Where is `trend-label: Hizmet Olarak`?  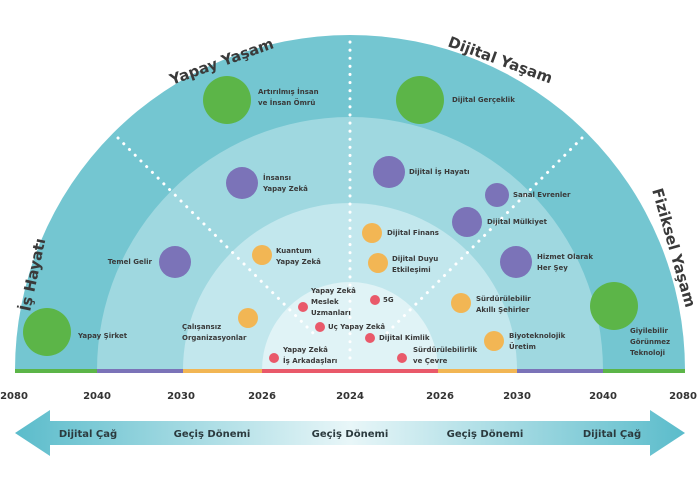 trend-label: Hizmet Olarak is located at coordinates (565, 257).